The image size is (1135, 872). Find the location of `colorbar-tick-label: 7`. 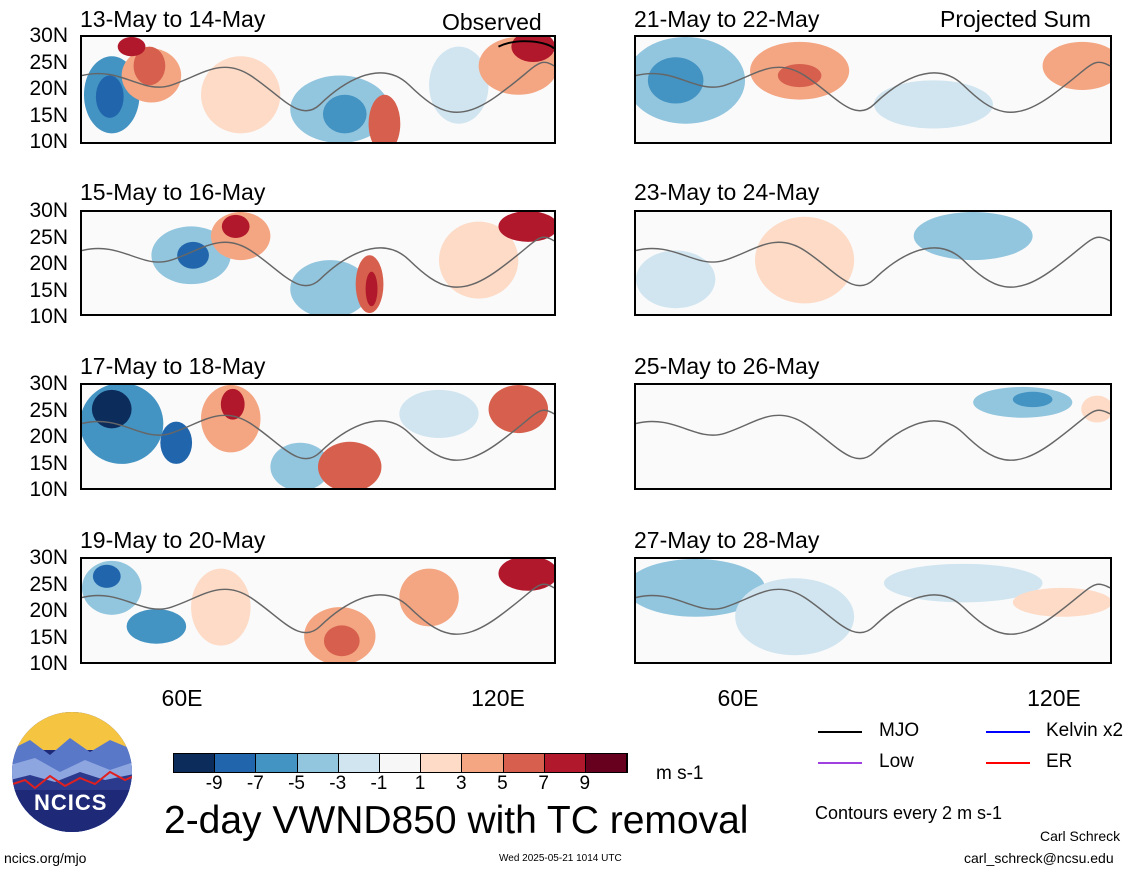

colorbar-tick-label: 7 is located at coordinates (543, 783).